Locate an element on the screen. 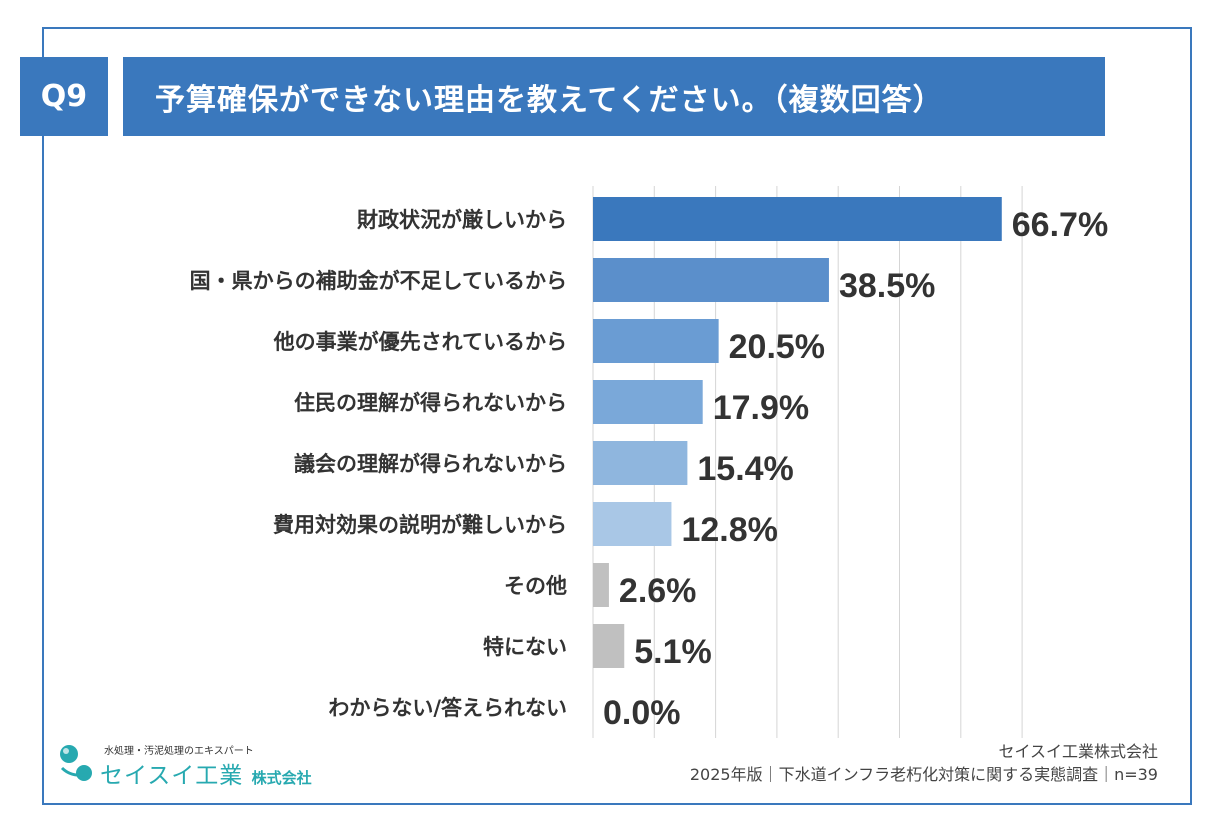 This screenshot has width=1230, height=832. category-label: 住民の理解が得られないから is located at coordinates (430, 403).